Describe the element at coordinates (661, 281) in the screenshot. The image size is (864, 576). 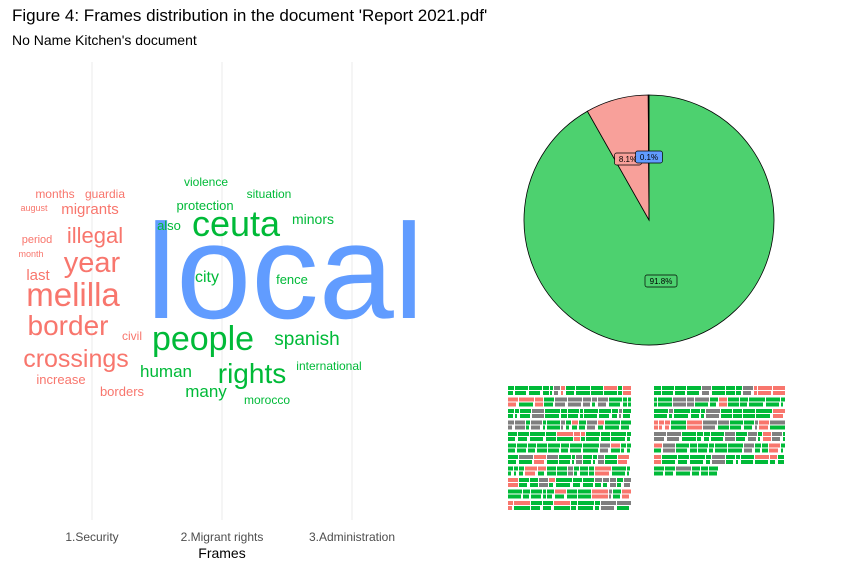
I see `pie-label: 91.8%` at that location.